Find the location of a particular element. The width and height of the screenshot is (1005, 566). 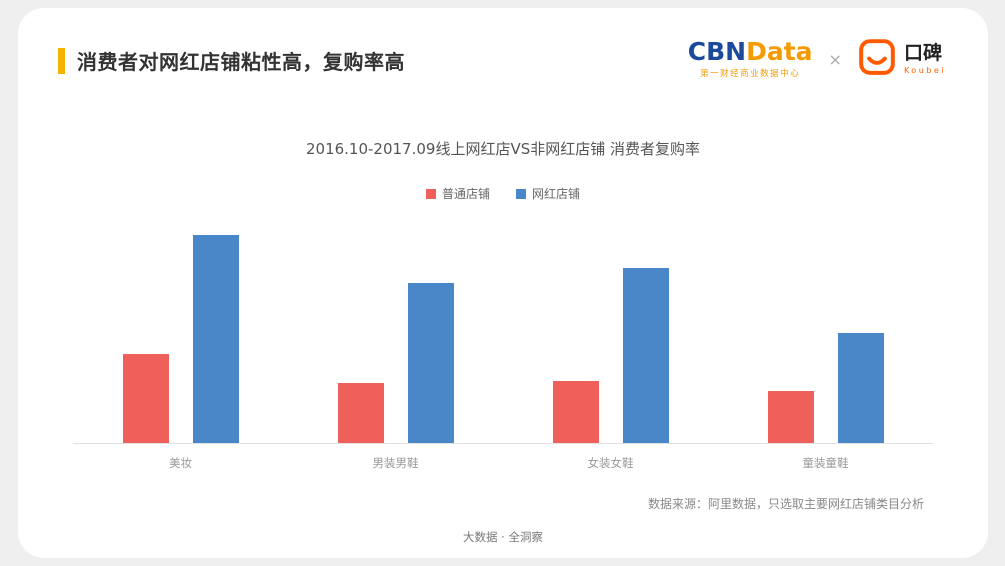

category-labels: 美妆 男装男鞋 女装女鞋 童装童鞋 is located at coordinates (503, 463).